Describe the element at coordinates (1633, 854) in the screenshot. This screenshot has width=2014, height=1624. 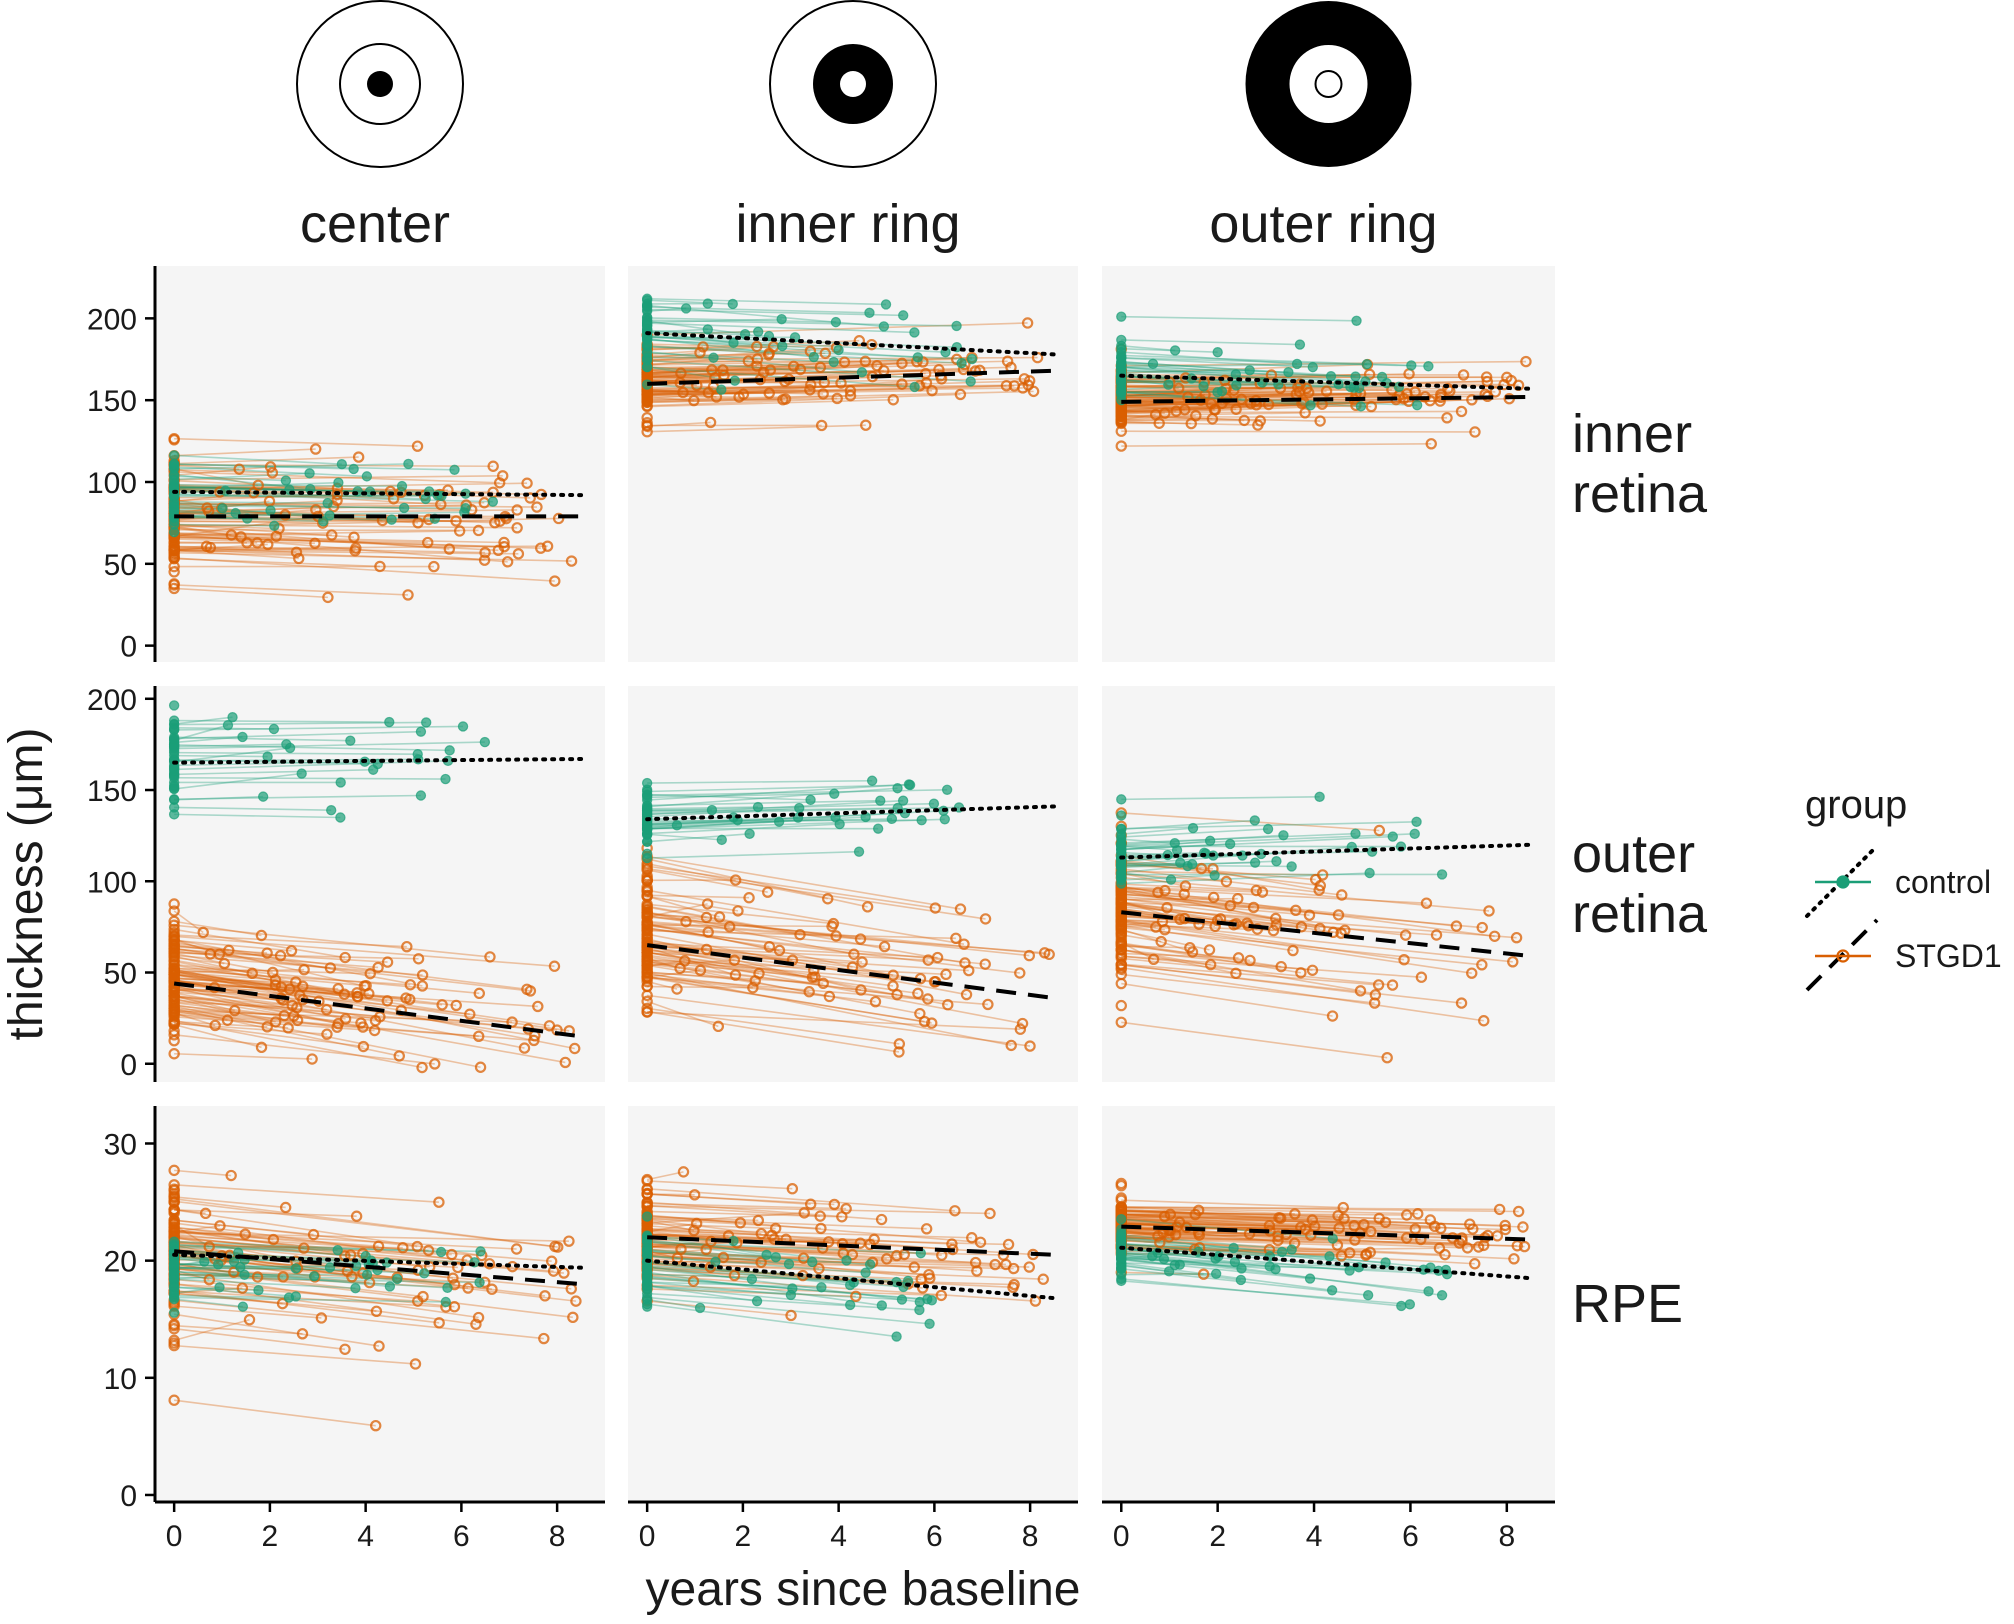
I see `row-title-line: outer` at that location.